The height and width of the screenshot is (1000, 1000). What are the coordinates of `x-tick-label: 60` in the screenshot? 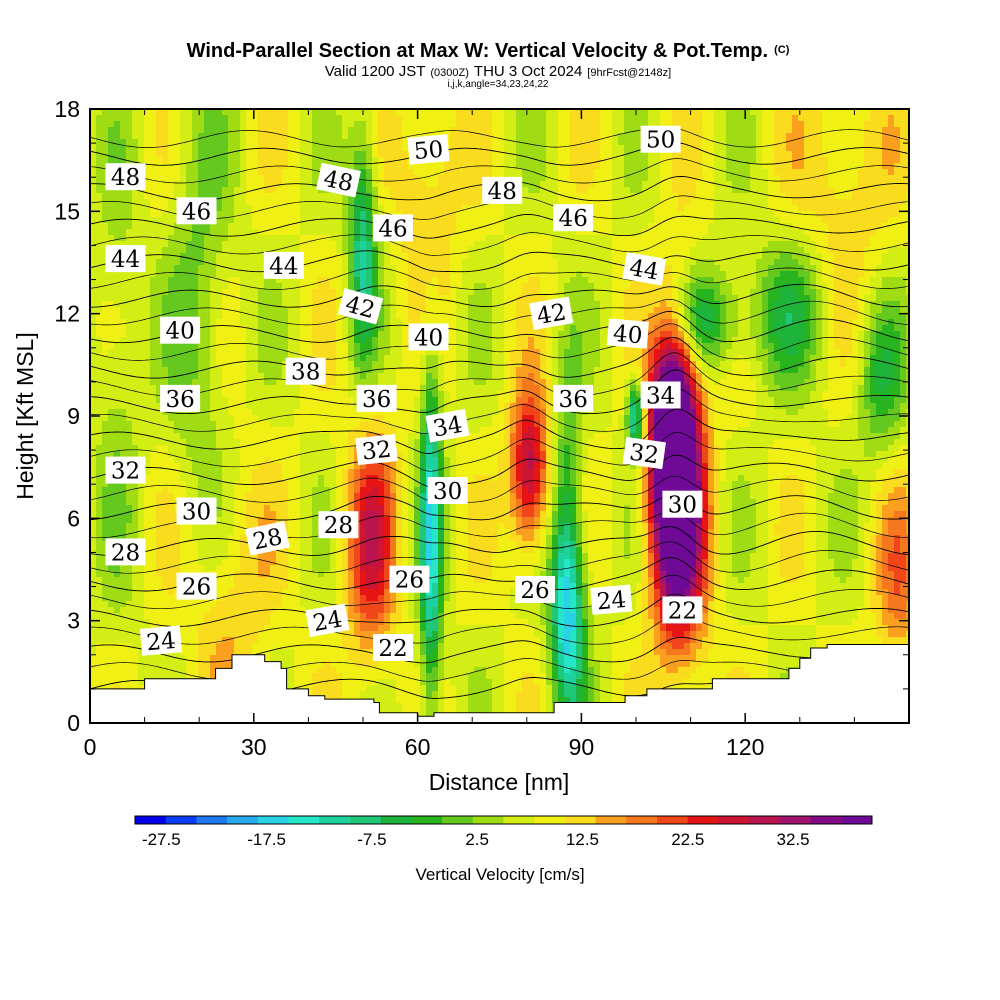 It's located at (418, 747).